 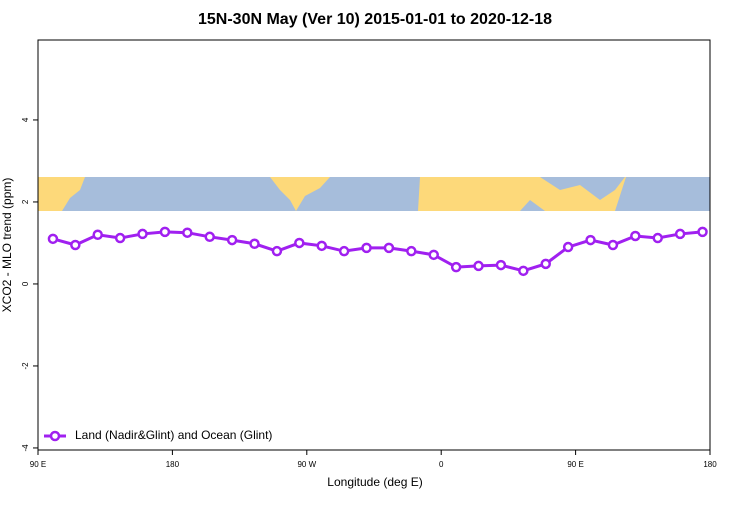 What do you see at coordinates (55, 436) in the screenshot?
I see `legend-marker` at bounding box center [55, 436].